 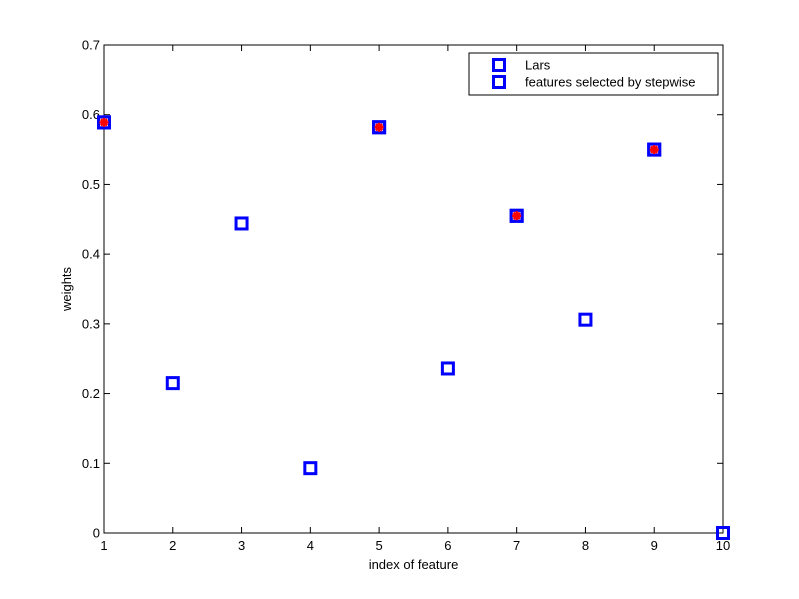 I want to click on legend-entry-lars: Lars, so click(x=538, y=65).